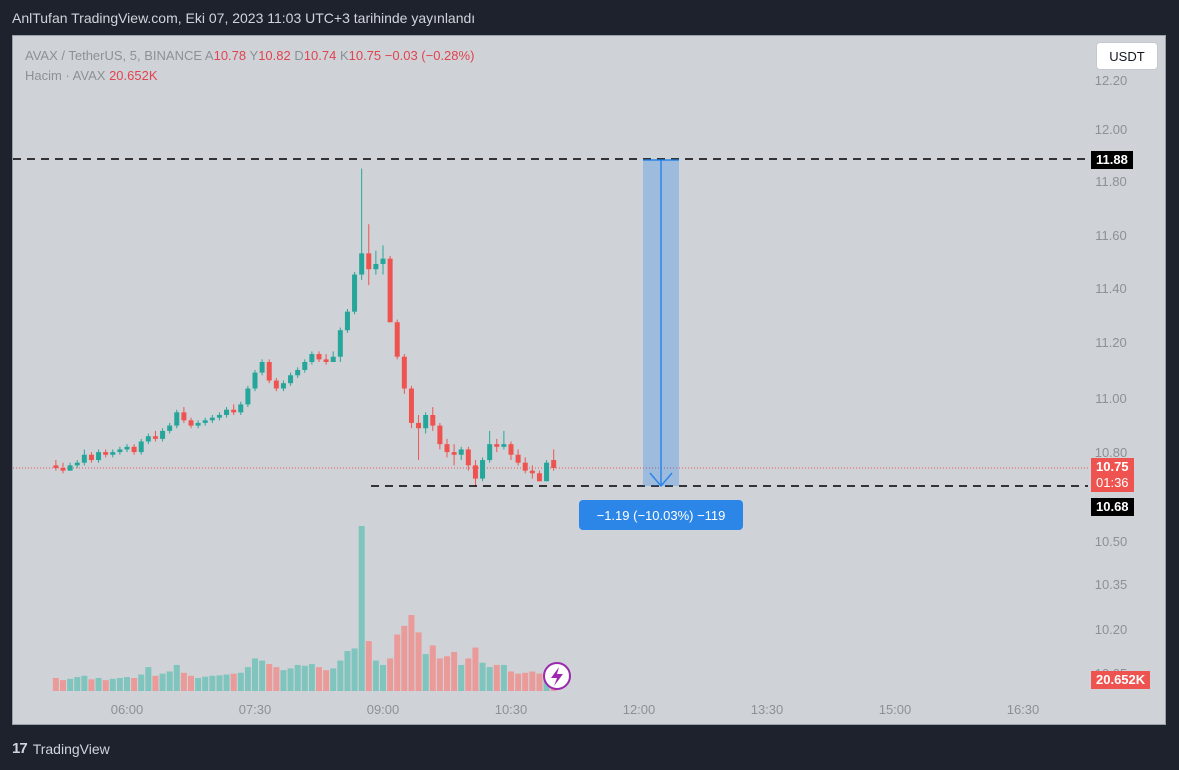 This screenshot has height=770, width=1179. I want to click on currency-button: USDT, so click(1127, 56).